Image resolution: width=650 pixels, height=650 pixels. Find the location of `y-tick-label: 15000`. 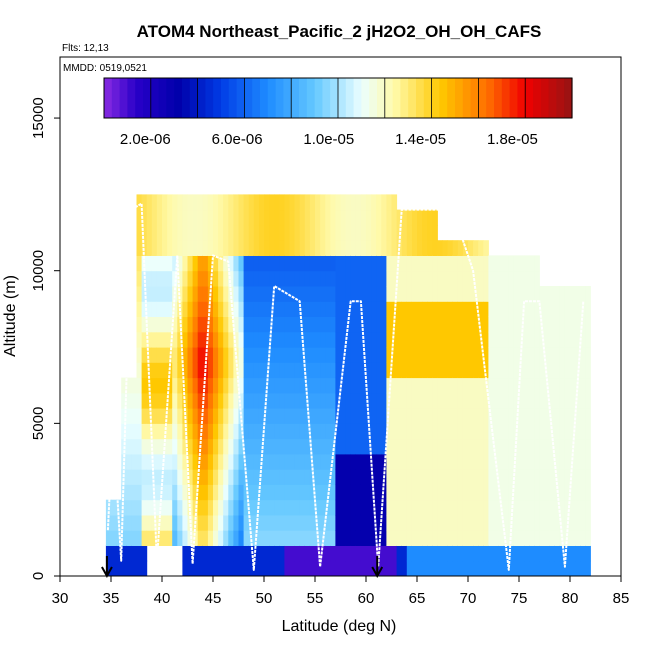

y-tick-label: 15000 is located at coordinates (38, 118).